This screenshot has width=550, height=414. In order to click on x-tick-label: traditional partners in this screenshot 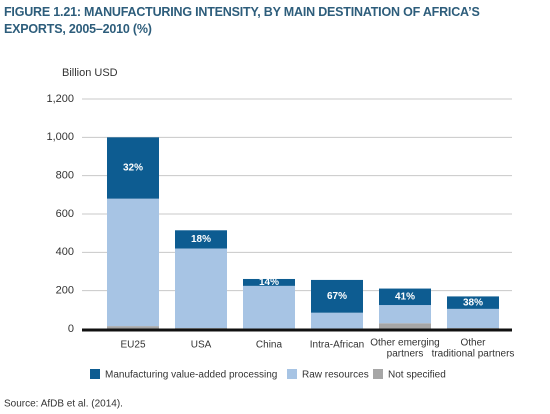, I will do `click(473, 354)`.